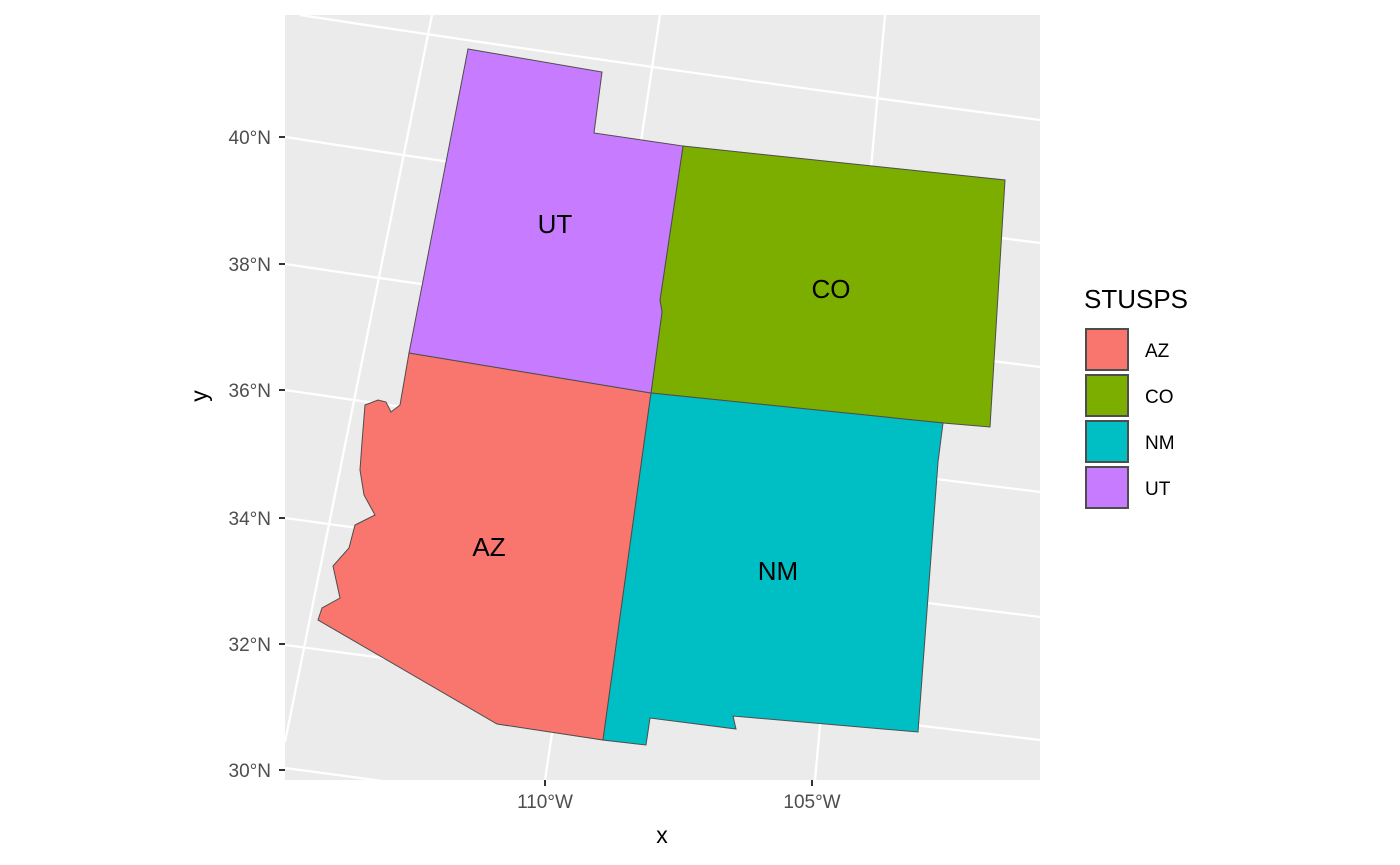 The image size is (1400, 865). I want to click on x-axis-title: x, so click(662, 835).